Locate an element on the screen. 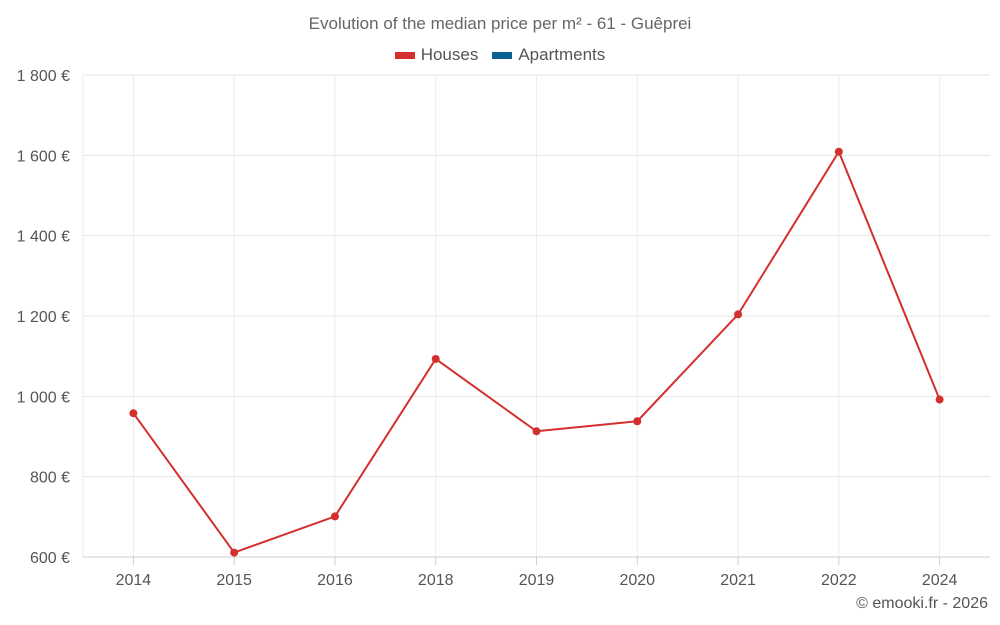 This screenshot has height=625, width=1000. y-tick-label: 1 000 € is located at coordinates (43, 397).